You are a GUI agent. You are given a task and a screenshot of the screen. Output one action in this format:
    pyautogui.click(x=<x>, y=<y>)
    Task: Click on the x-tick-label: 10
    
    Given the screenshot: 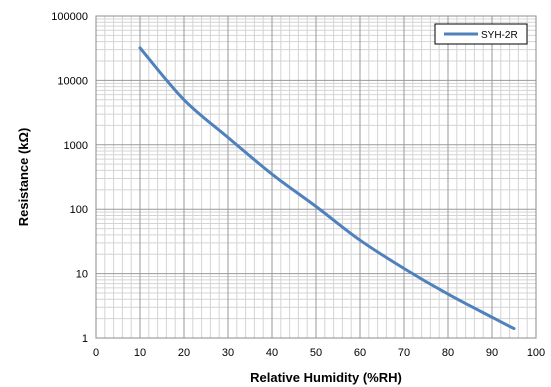 What is the action you would take?
    pyautogui.click(x=140, y=353)
    